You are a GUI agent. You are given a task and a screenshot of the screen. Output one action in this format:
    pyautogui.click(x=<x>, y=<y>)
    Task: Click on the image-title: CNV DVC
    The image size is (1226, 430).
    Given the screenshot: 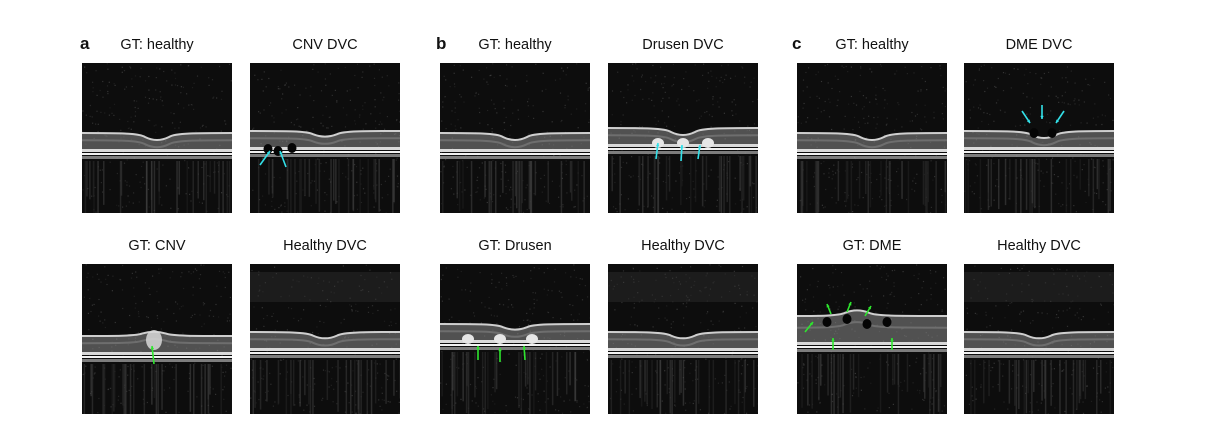 What is the action you would take?
    pyautogui.click(x=325, y=45)
    